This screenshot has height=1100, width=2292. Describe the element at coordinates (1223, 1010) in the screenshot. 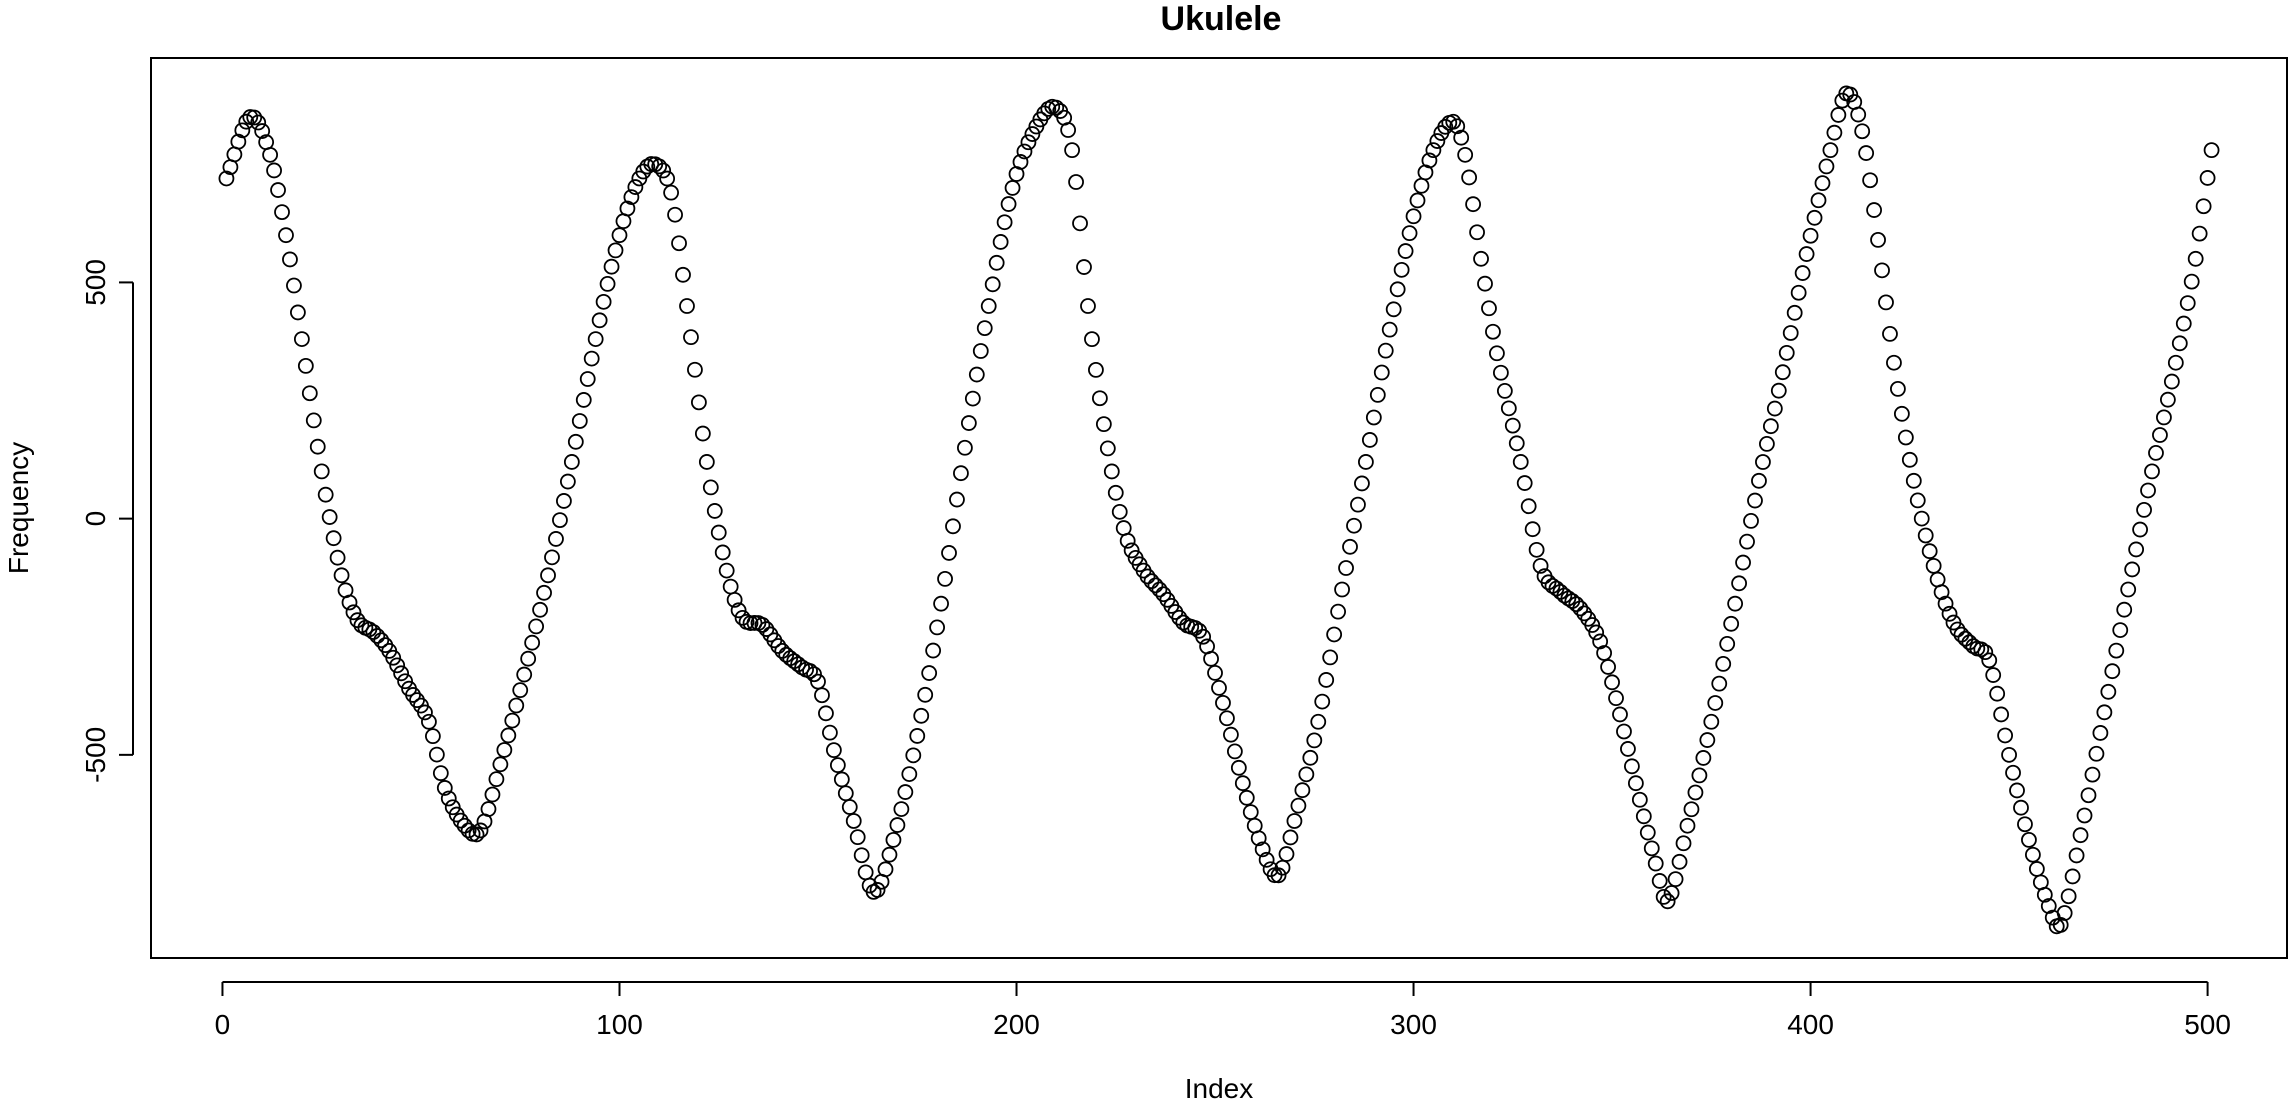

I see `x-axis: 0 100 200 300 400 500` at that location.